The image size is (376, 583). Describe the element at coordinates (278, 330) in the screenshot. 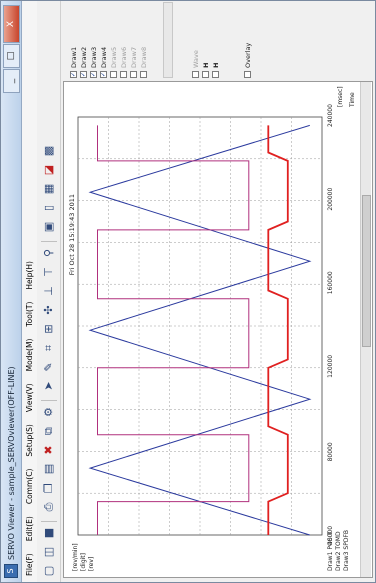

I see `series-line-draw3` at that location.